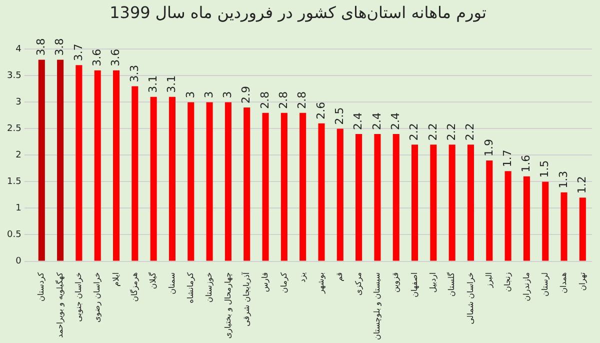 Image resolution: width=600 pixels, height=343 pixels. Describe the element at coordinates (298, 12) in the screenshot. I see `chart-title: تورم ماهانه استان‌های کشور در فروردین ماه سال 1399` at that location.